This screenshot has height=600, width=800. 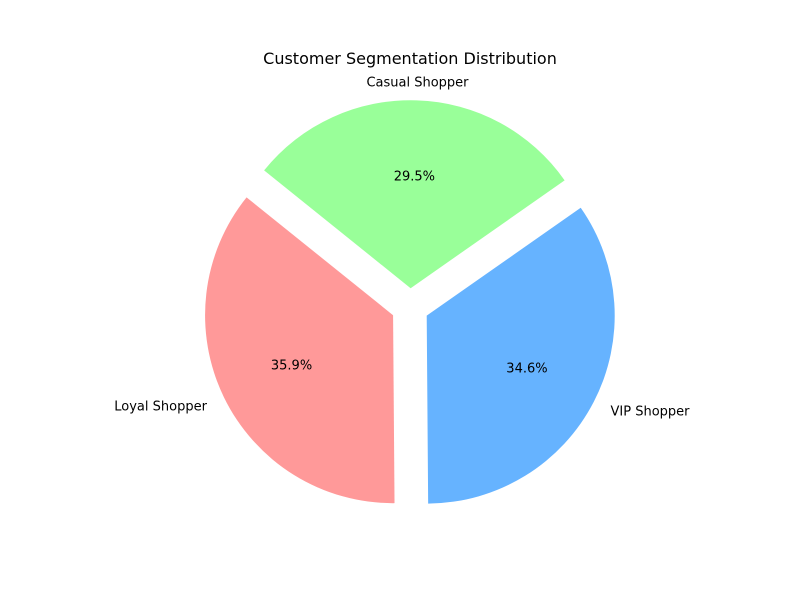 What do you see at coordinates (651, 411) in the screenshot?
I see `category-label: VIP Shopper` at bounding box center [651, 411].